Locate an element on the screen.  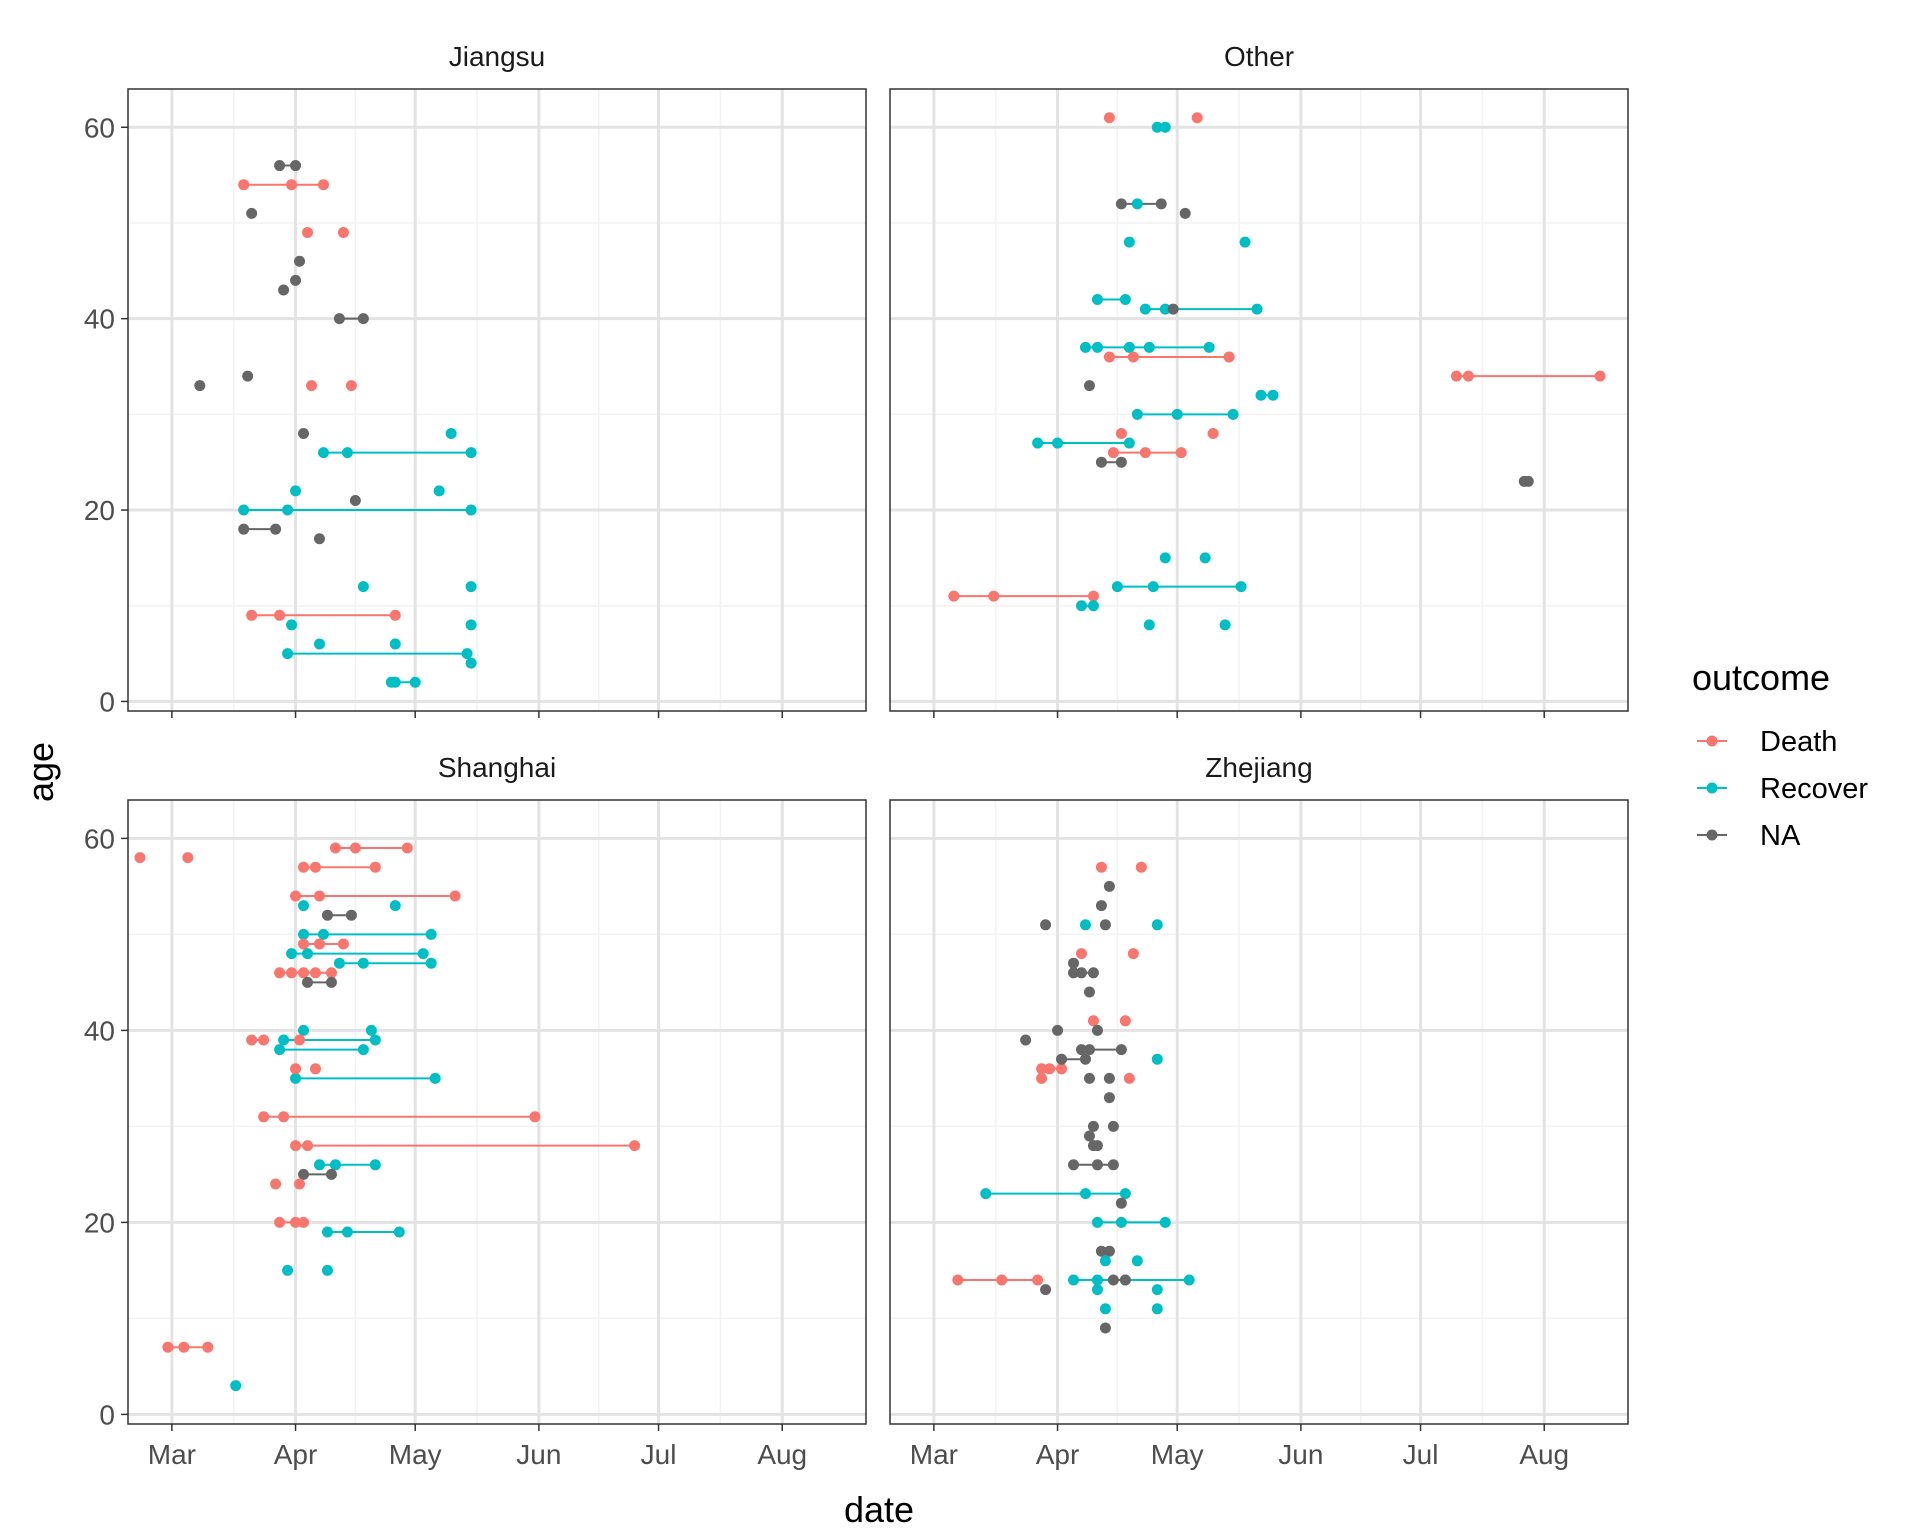
x-tick-label-jun: Jun is located at coordinates (538, 1454).